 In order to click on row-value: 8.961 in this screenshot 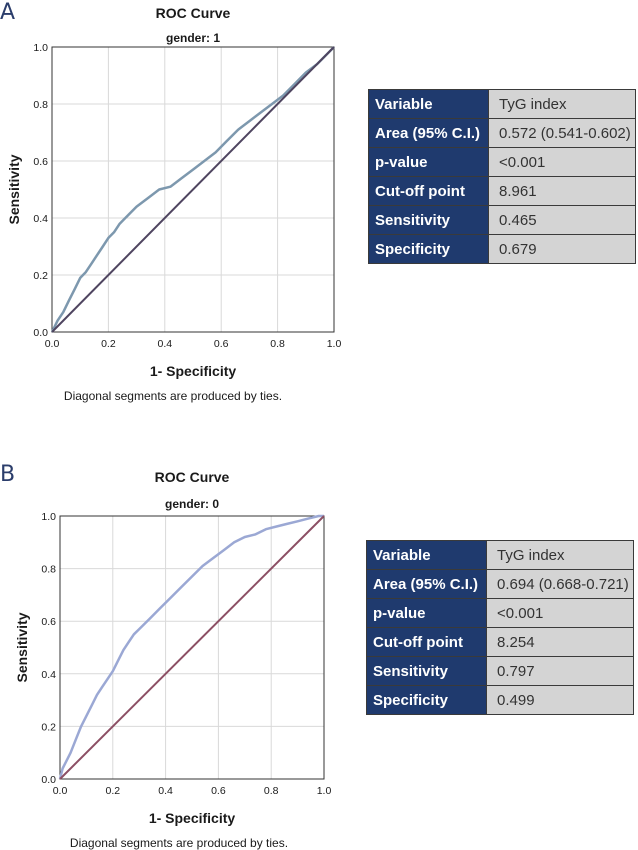, I will do `click(562, 191)`.